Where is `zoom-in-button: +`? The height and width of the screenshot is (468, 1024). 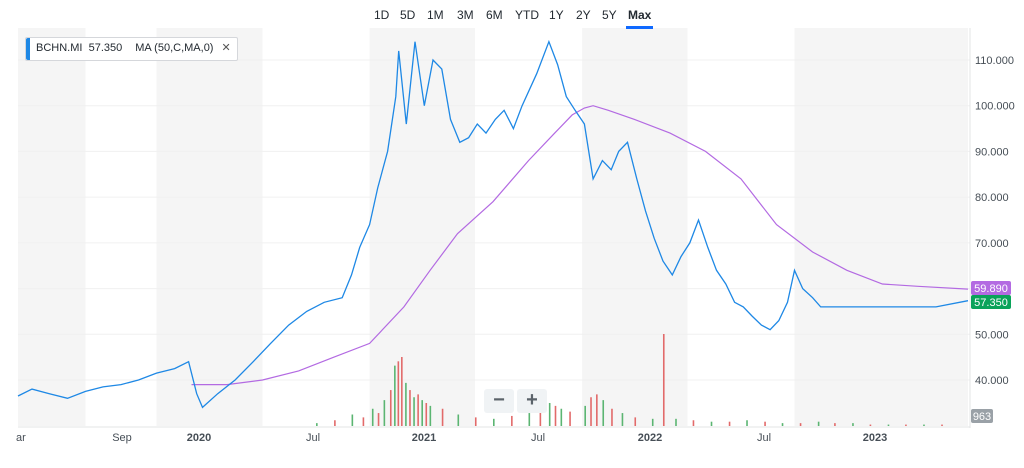
zoom-in-button: + is located at coordinates (532, 401).